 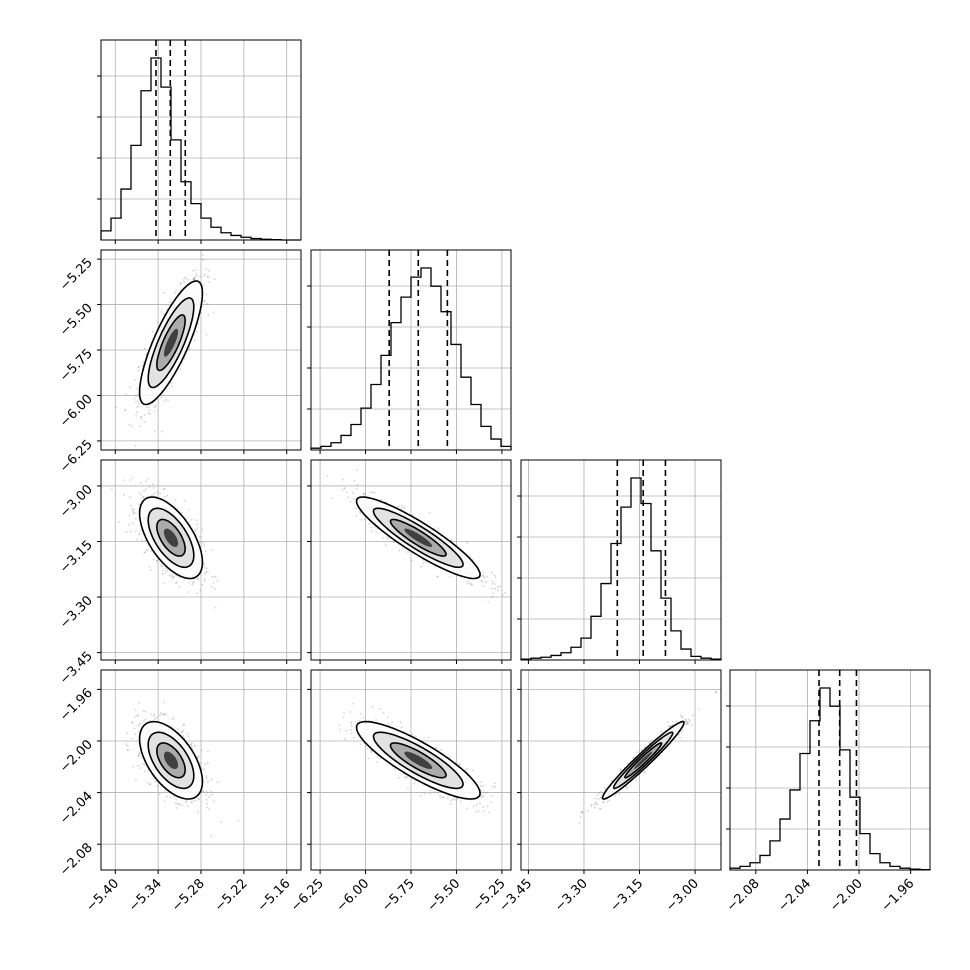 What do you see at coordinates (171, 342) in the screenshot?
I see `density-contour` at bounding box center [171, 342].